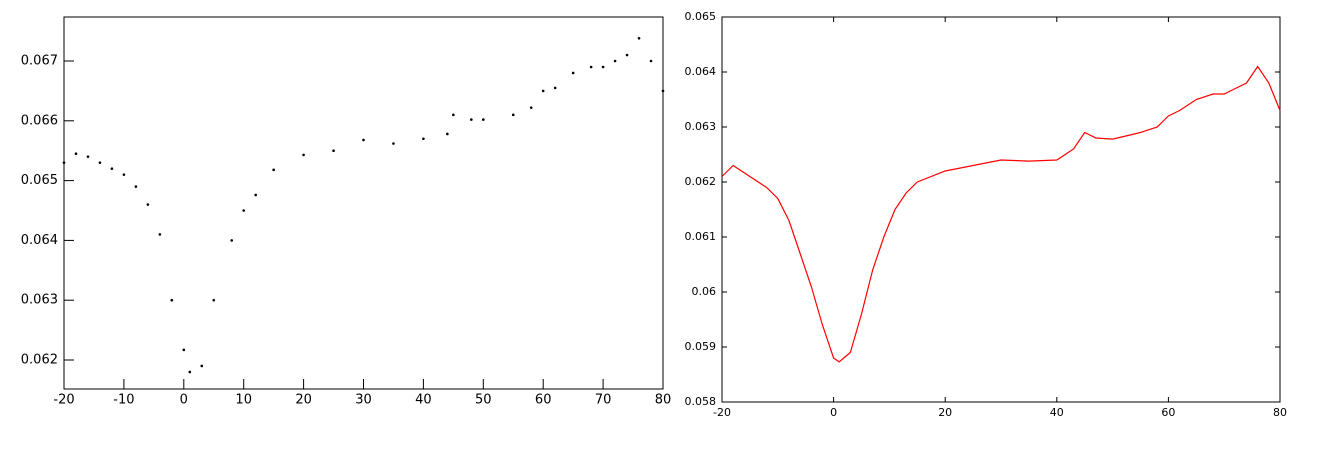 This screenshot has height=474, width=1332. I want to click on x-tick-label: 50, so click(483, 400).